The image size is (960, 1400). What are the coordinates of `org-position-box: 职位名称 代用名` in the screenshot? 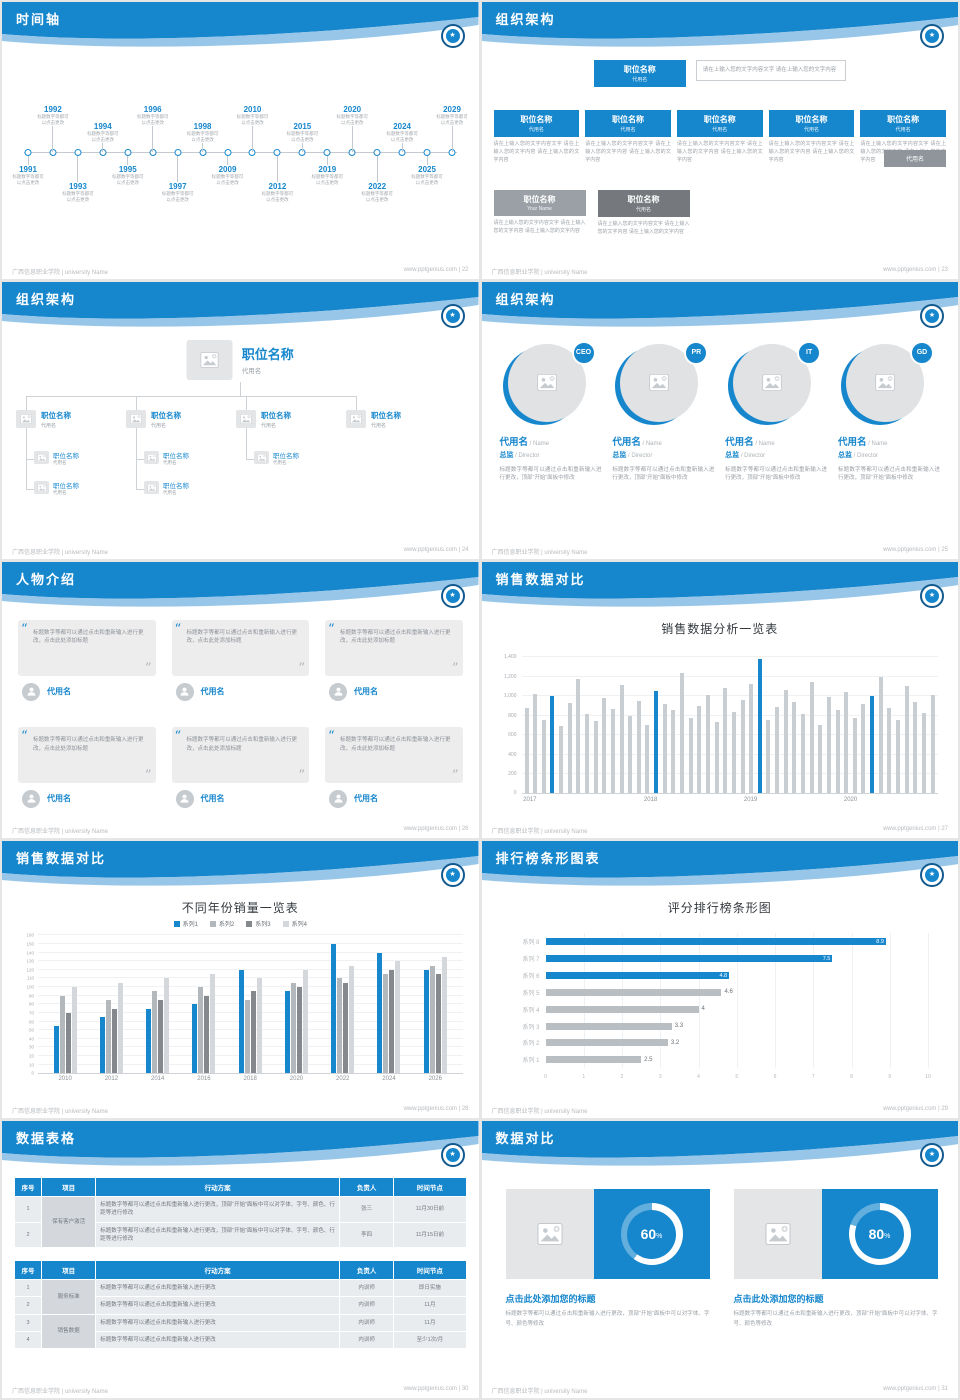 It's located at (643, 203).